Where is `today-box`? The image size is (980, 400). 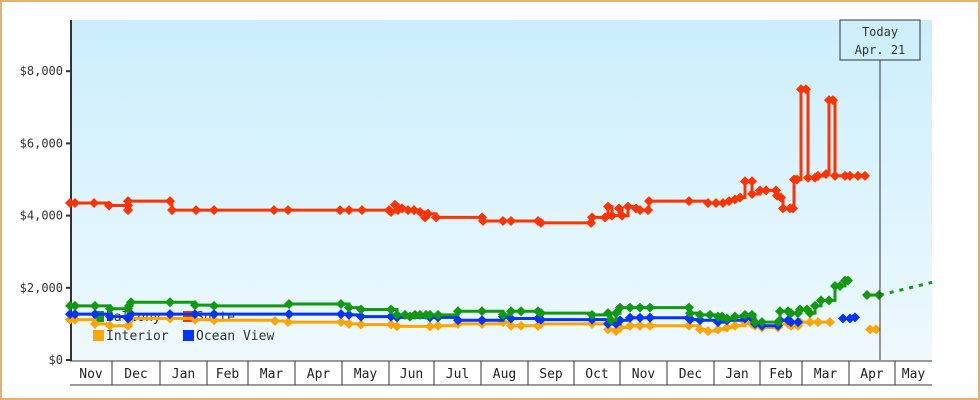
today-box is located at coordinates (880, 40).